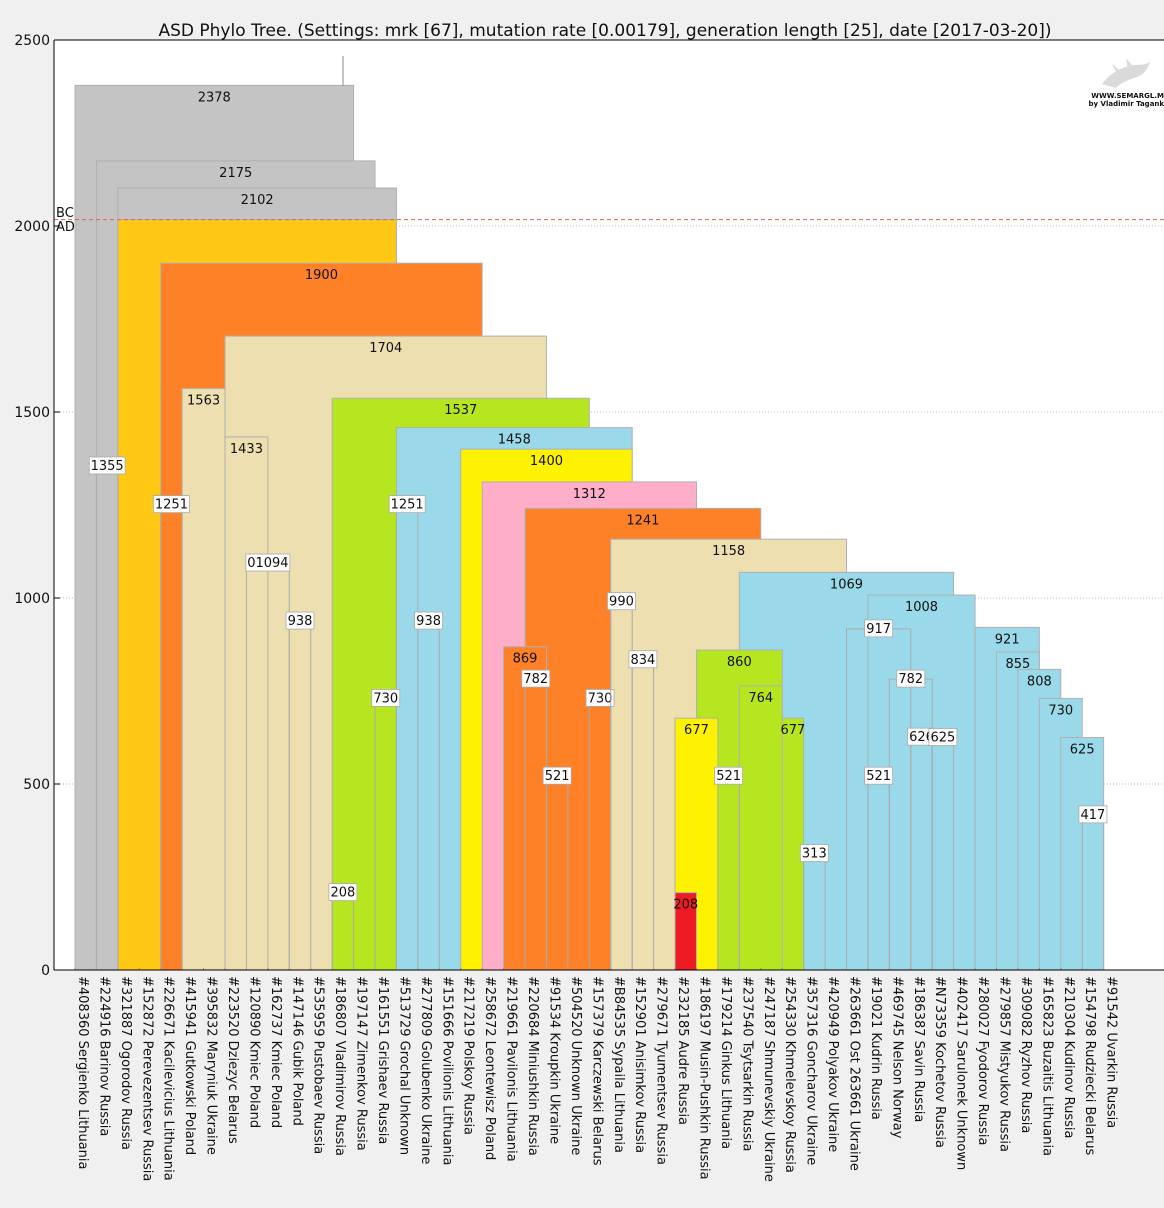 This screenshot has width=1164, height=1208. I want to click on leaf-label: #504520 Unknown Ukraine, so click(575, 1065).